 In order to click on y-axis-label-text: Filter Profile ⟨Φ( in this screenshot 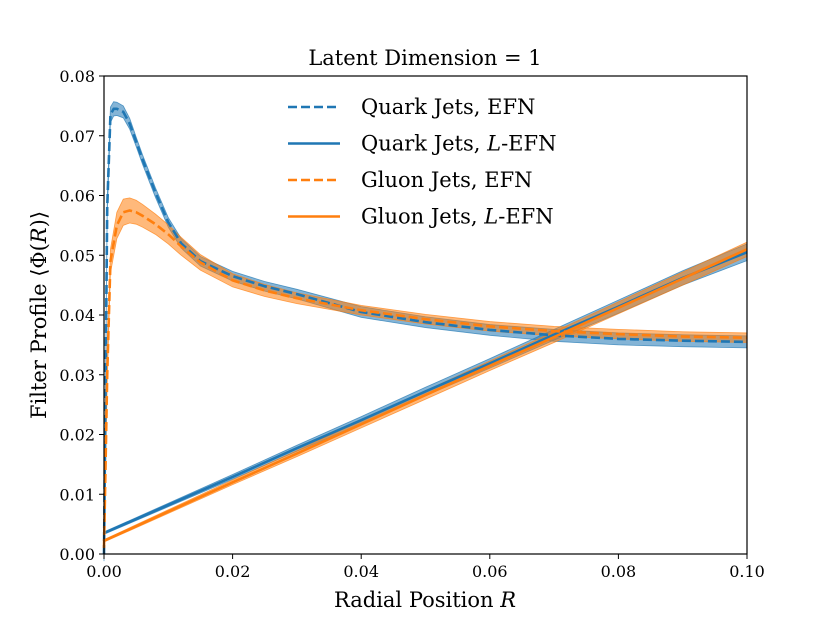, I will do `click(39, 331)`.